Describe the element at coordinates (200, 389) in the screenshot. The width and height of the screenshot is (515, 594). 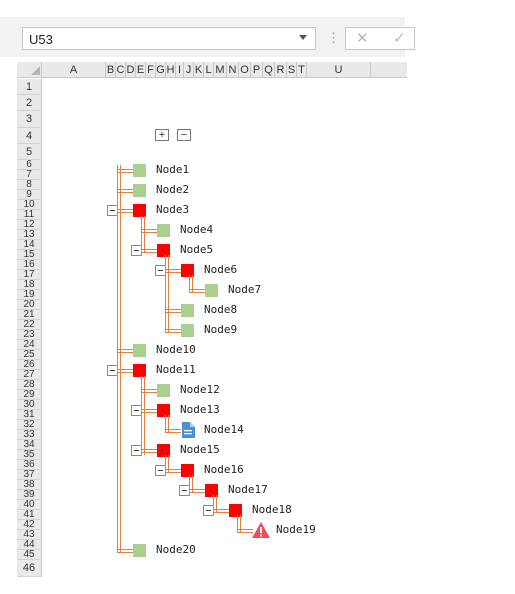
I see `node12-label: Node12` at that location.